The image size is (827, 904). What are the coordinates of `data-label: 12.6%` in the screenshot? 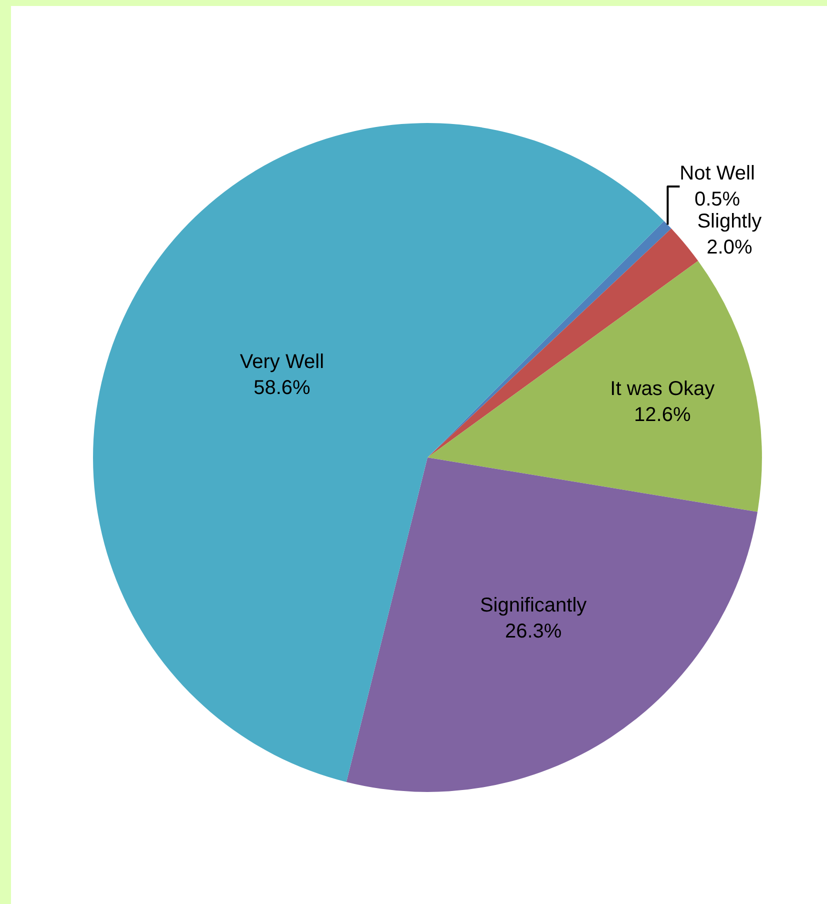 It's located at (662, 415).